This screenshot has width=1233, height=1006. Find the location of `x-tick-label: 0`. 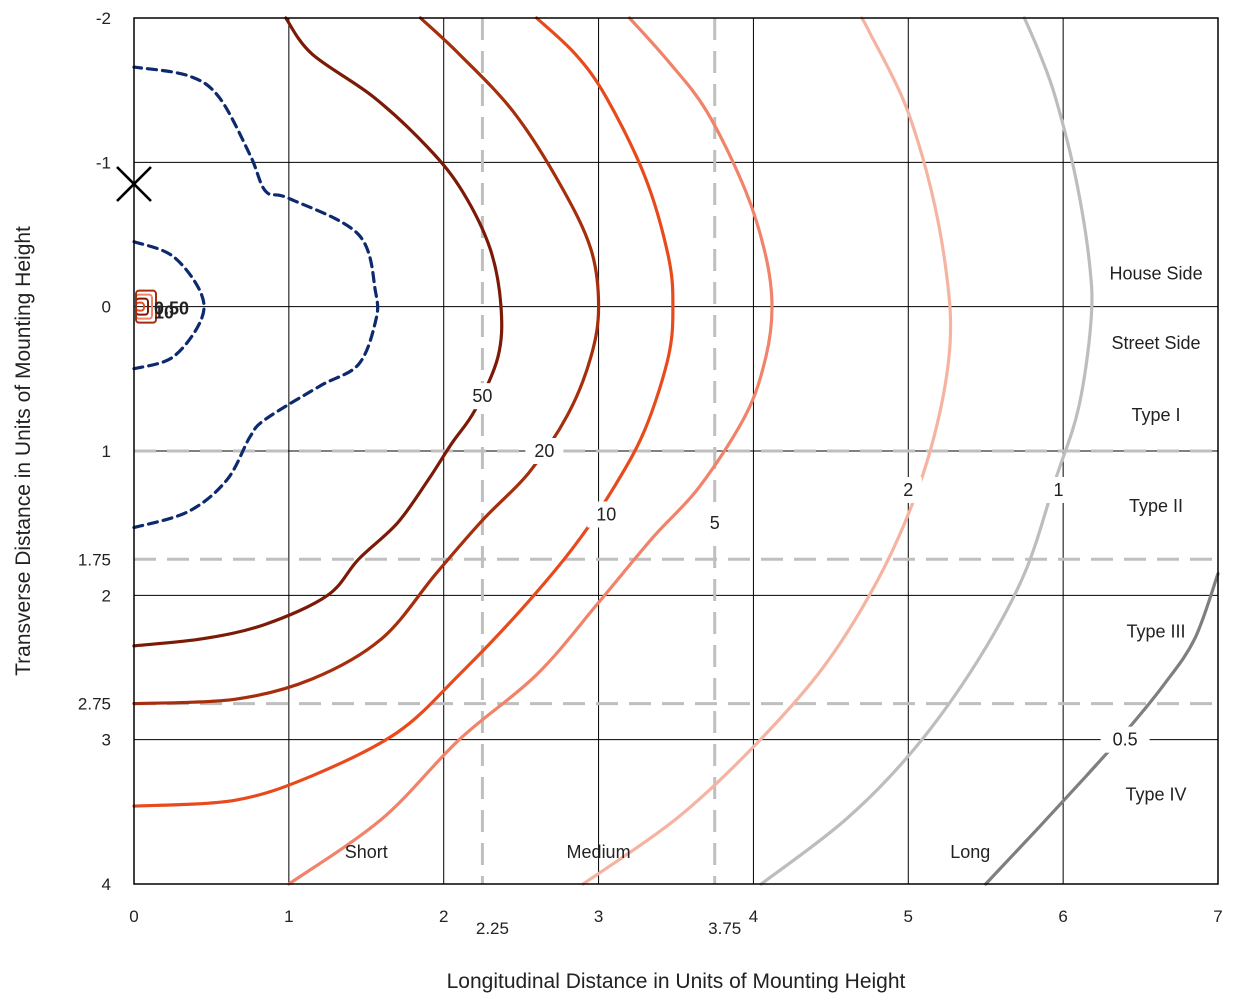

x-tick-label: 0 is located at coordinates (133, 916).